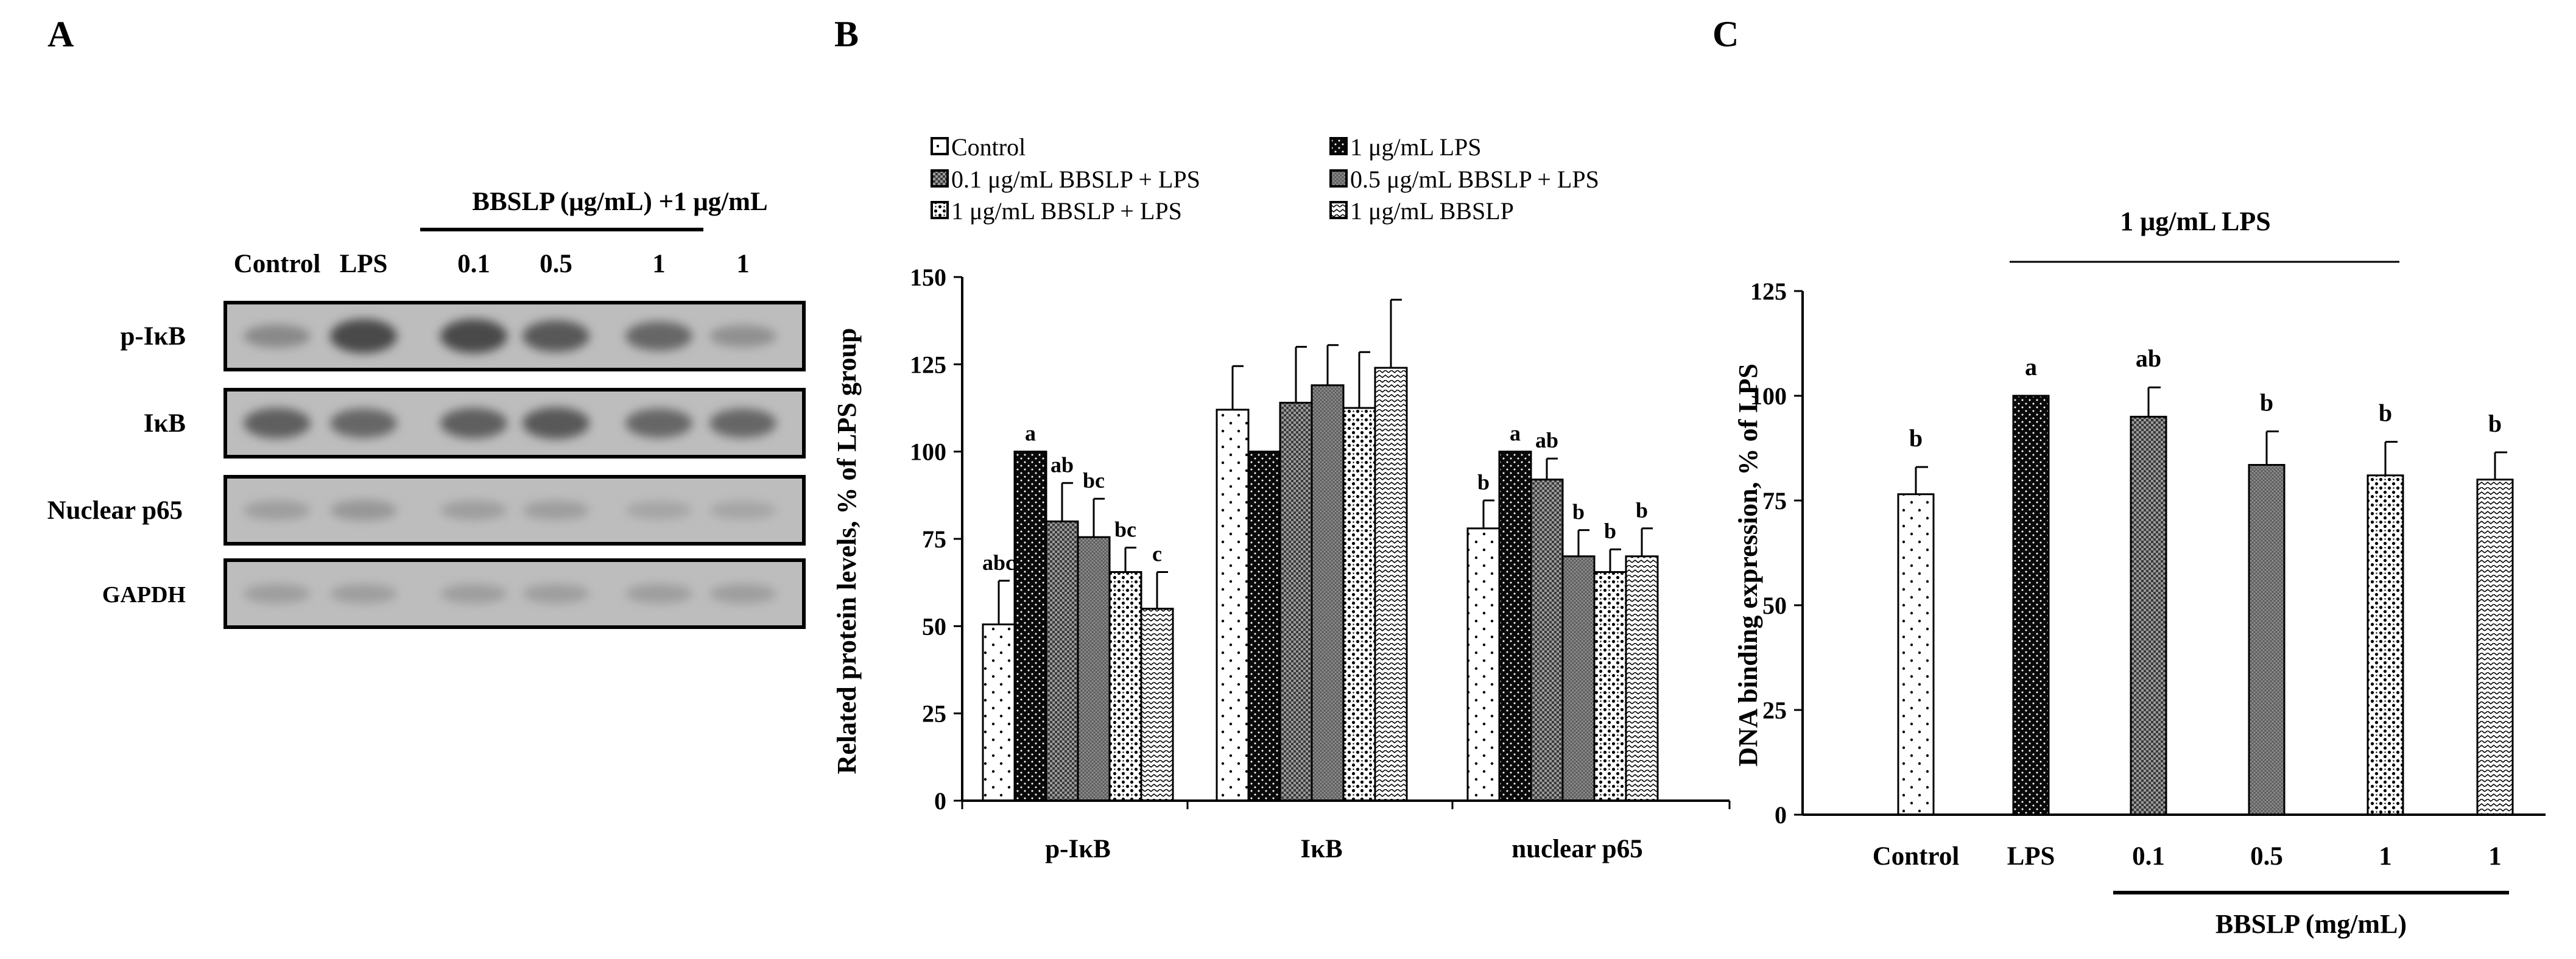 This screenshot has width=2576, height=959. What do you see at coordinates (364, 264) in the screenshot?
I see `blot-lane-label: LPS` at bounding box center [364, 264].